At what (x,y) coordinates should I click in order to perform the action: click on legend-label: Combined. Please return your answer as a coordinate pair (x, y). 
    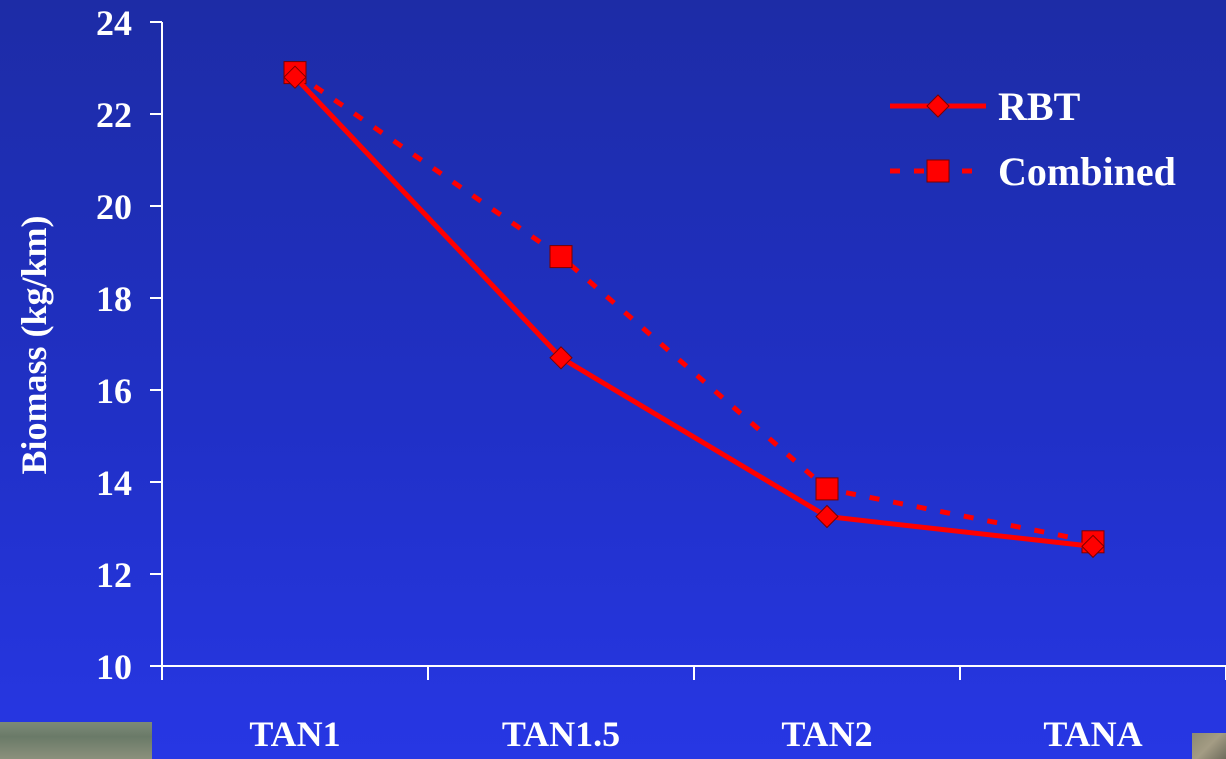
    Looking at the image, I should click on (1087, 171).